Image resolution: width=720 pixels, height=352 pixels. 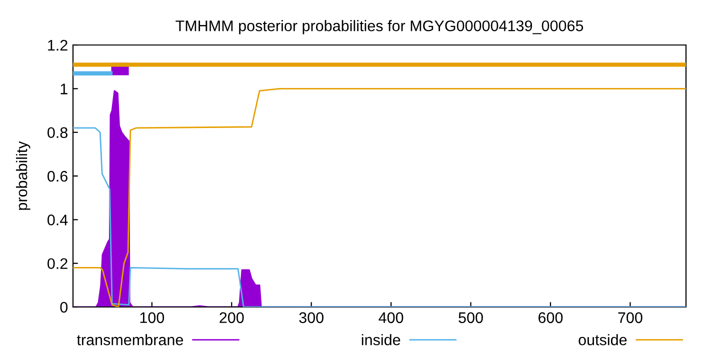 I want to click on y-tick-label: 0.2, so click(x=58, y=264).